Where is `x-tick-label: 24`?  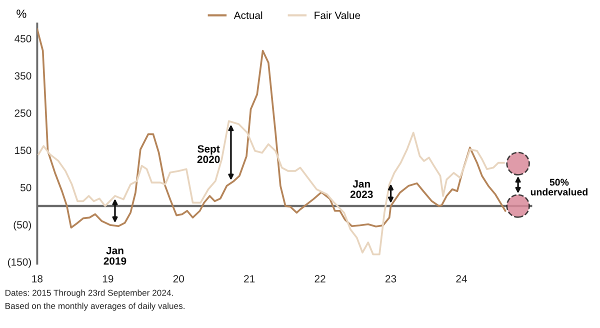 x-tick-label: 24 is located at coordinates (461, 278).